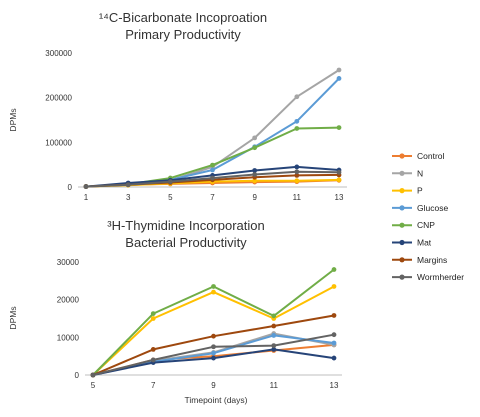 Image resolution: width=480 pixels, height=417 pixels. I want to click on legend-item-n: N, so click(407, 173).